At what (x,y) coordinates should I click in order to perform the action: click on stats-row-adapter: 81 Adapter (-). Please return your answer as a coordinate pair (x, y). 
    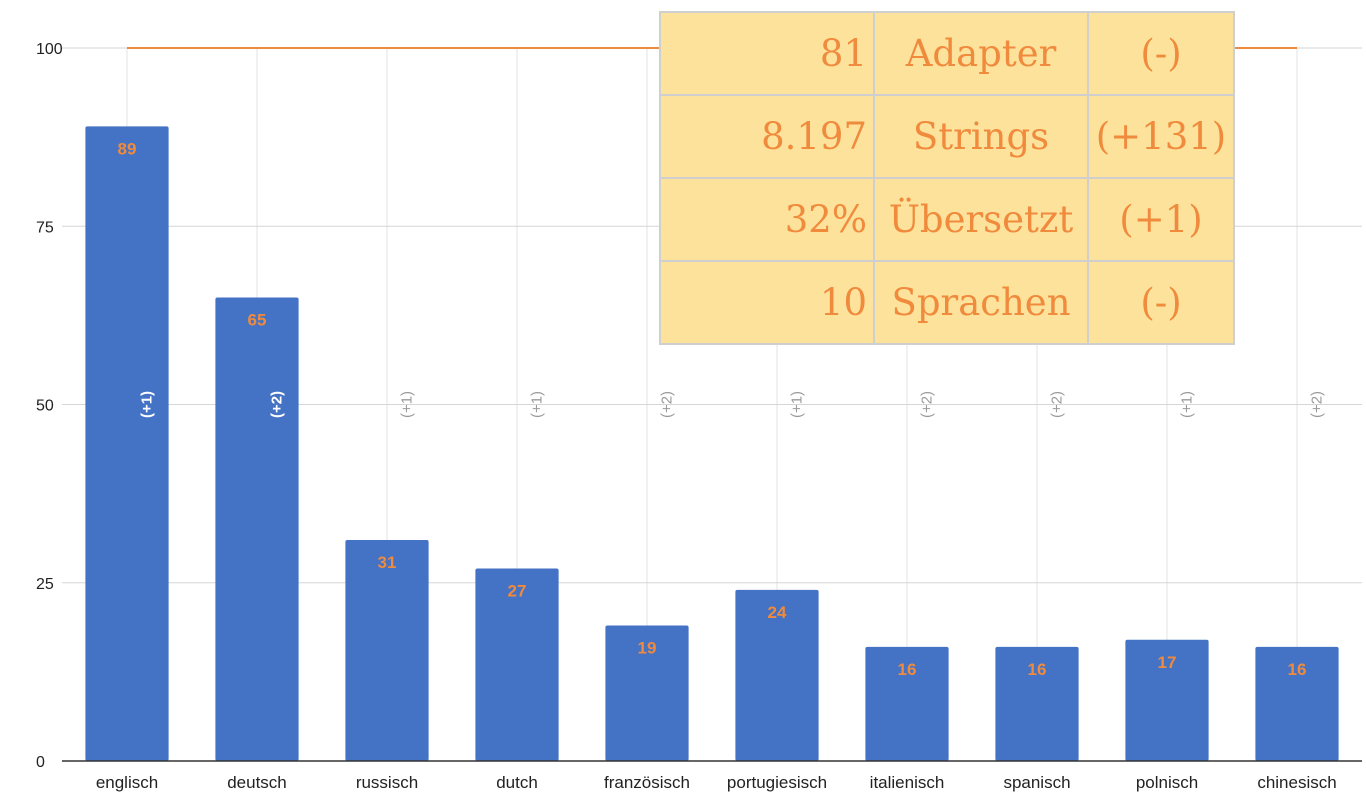
    Looking at the image, I should click on (947, 53).